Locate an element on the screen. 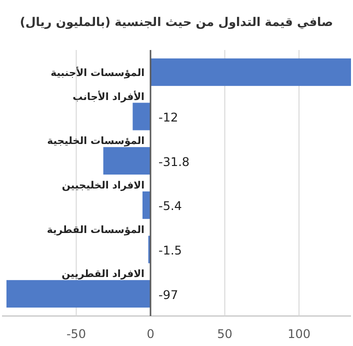  data-label: -12 is located at coordinates (168, 117).